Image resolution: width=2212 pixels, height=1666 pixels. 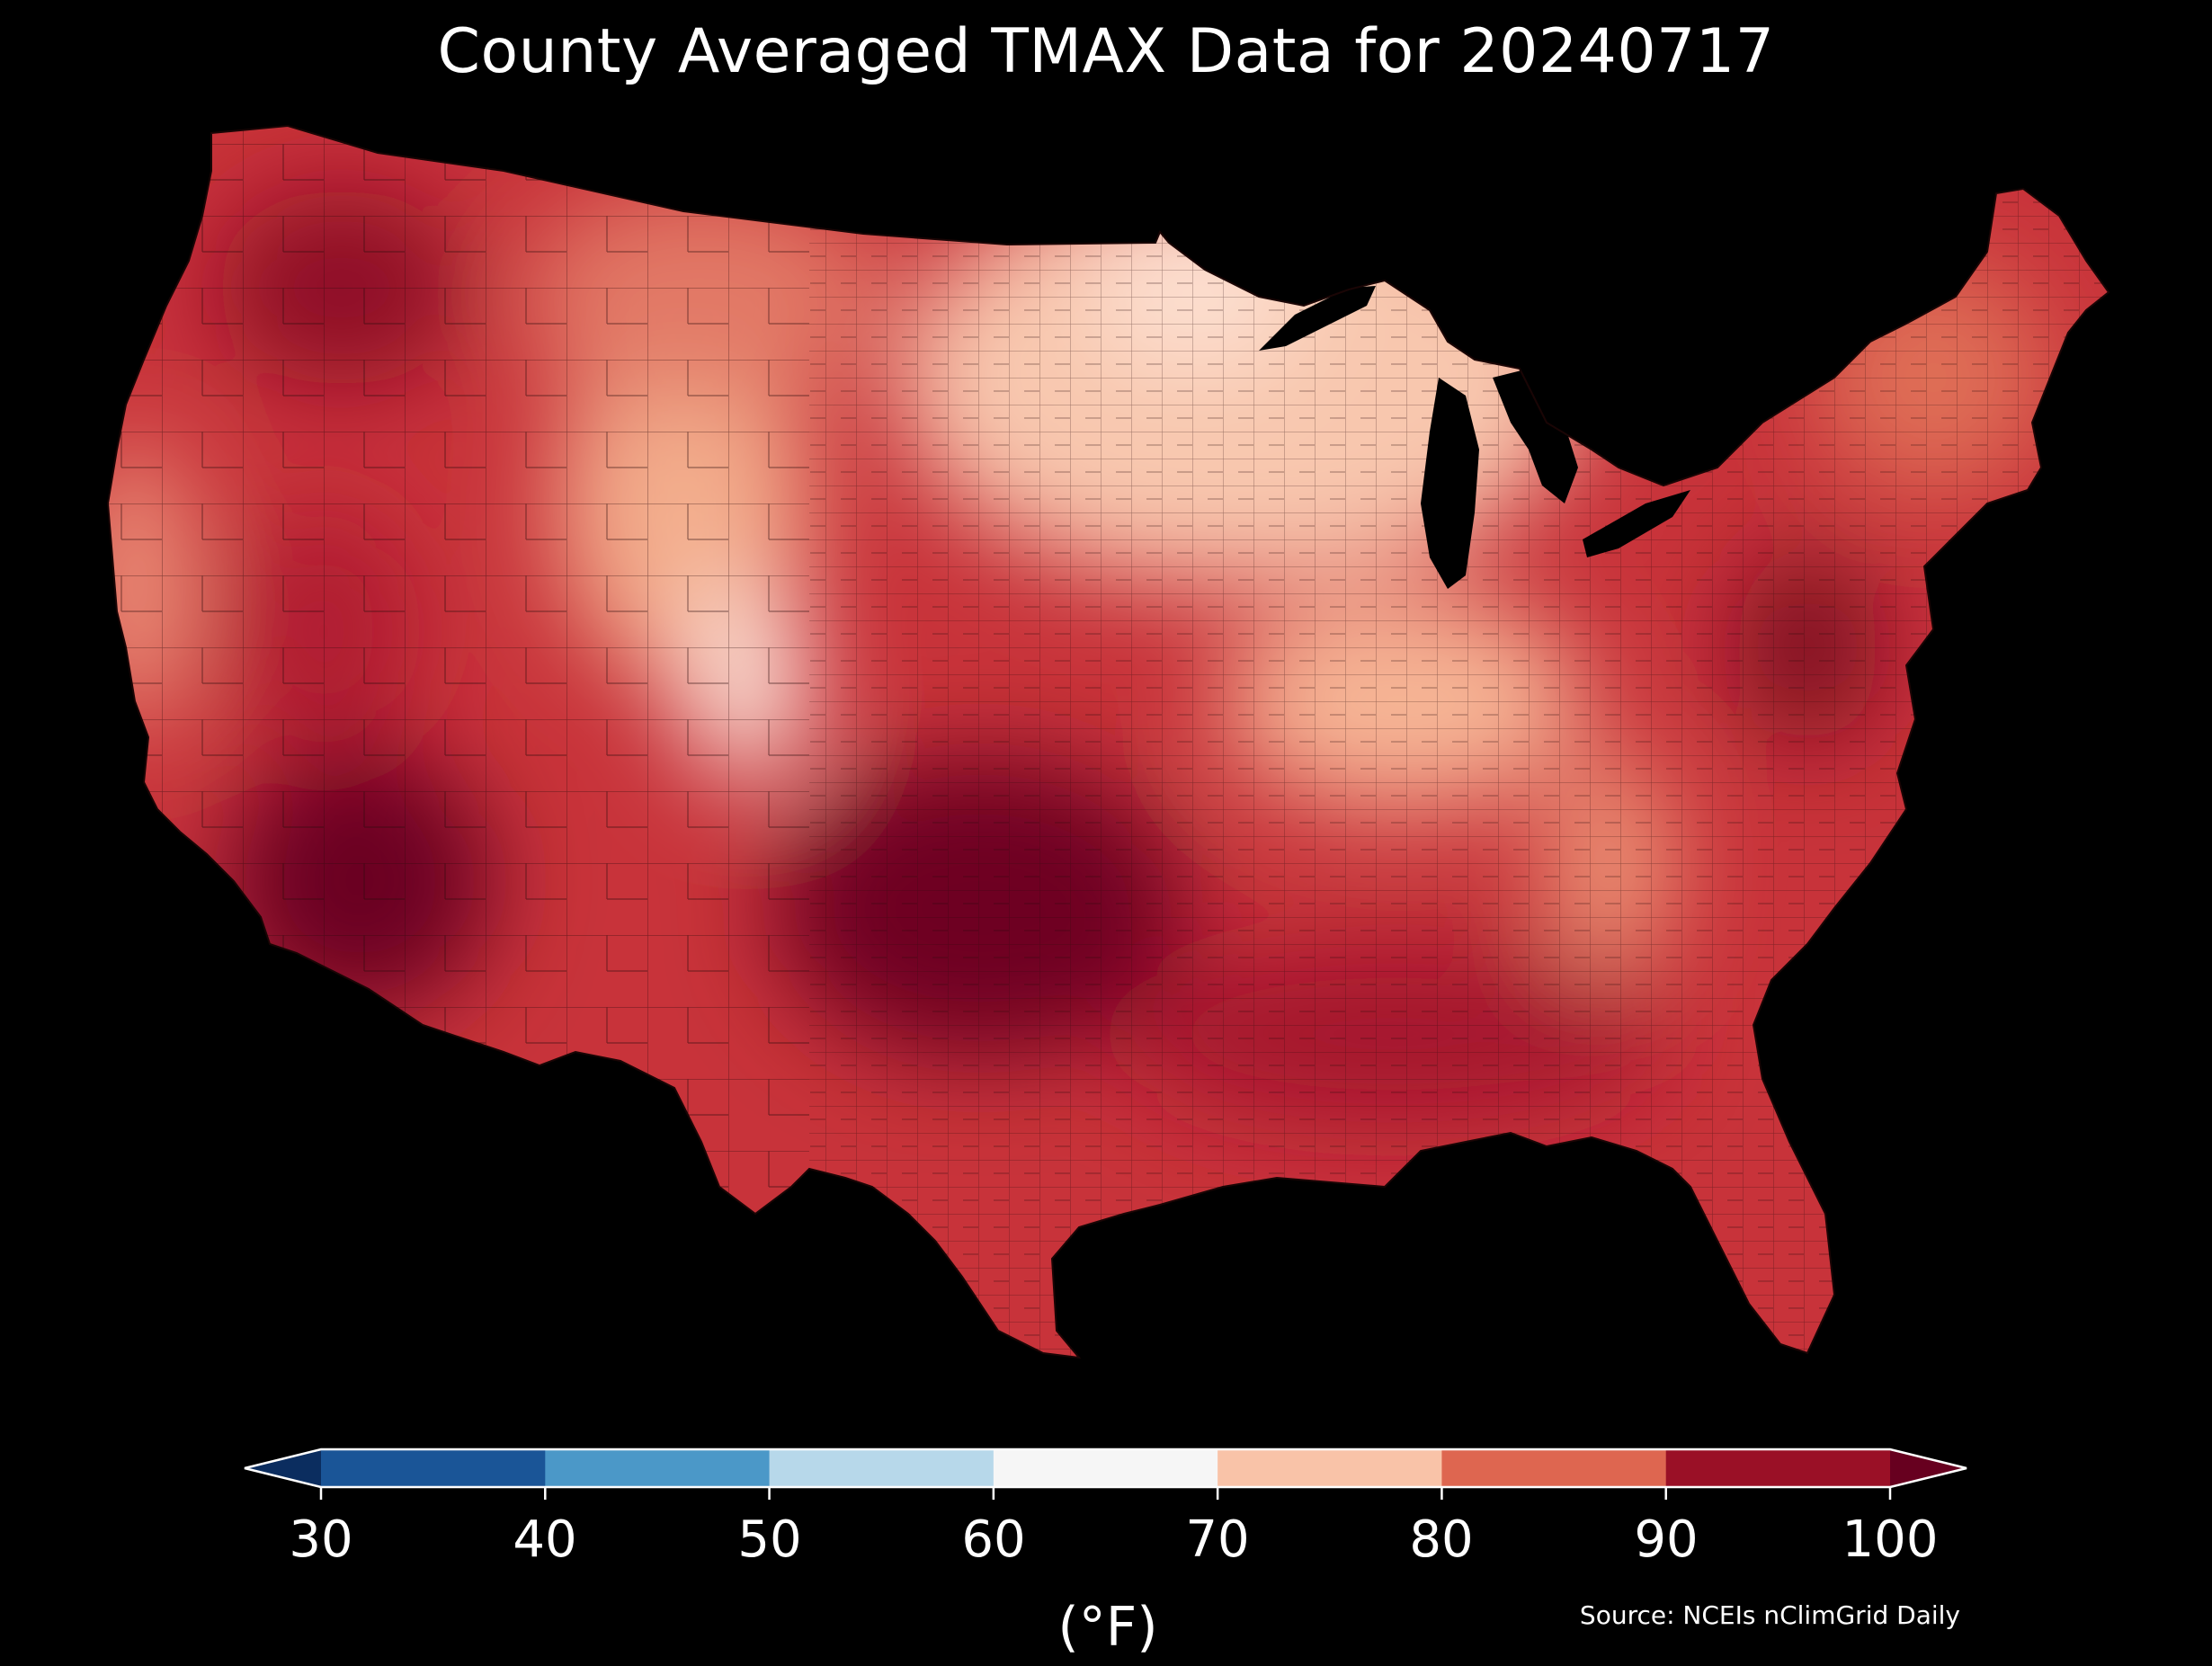 What do you see at coordinates (1107, 1628) in the screenshot?
I see `colorbar-unit-label: (°F)` at bounding box center [1107, 1628].